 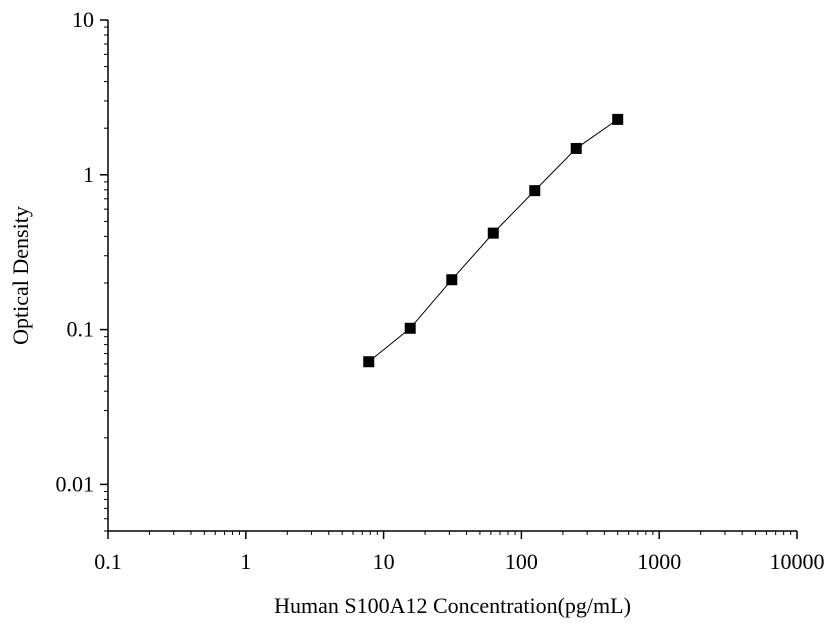 What do you see at coordinates (452, 605) in the screenshot?
I see `x-axis-title: Human S100A12 Concentration(pg/mL)` at bounding box center [452, 605].